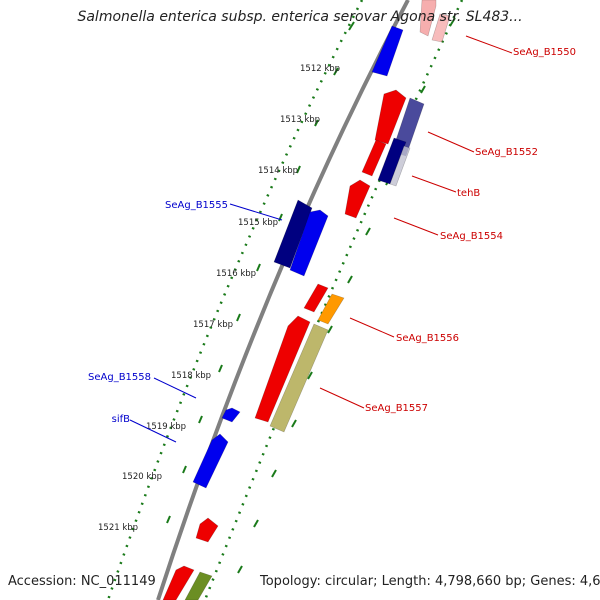 The width and height of the screenshot is (600, 600). What do you see at coordinates (320, 69) in the screenshot?
I see `tick-label: 1512 kbp` at bounding box center [320, 69].